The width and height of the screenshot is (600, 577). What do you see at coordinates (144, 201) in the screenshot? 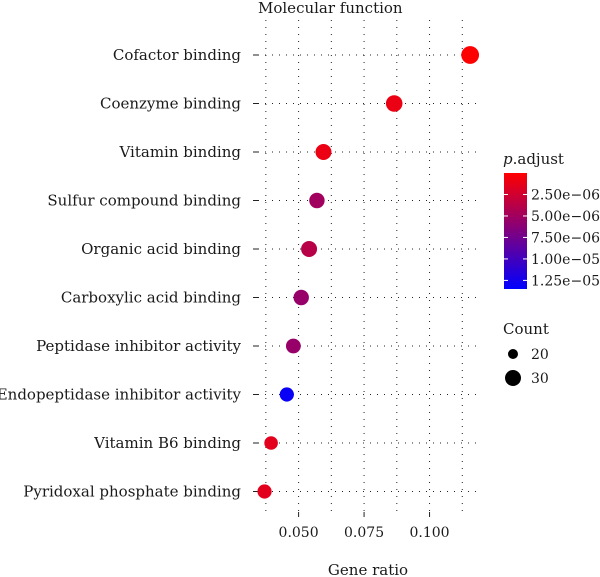
I see `y-category-label: Sulfur compound binding` at bounding box center [144, 201].